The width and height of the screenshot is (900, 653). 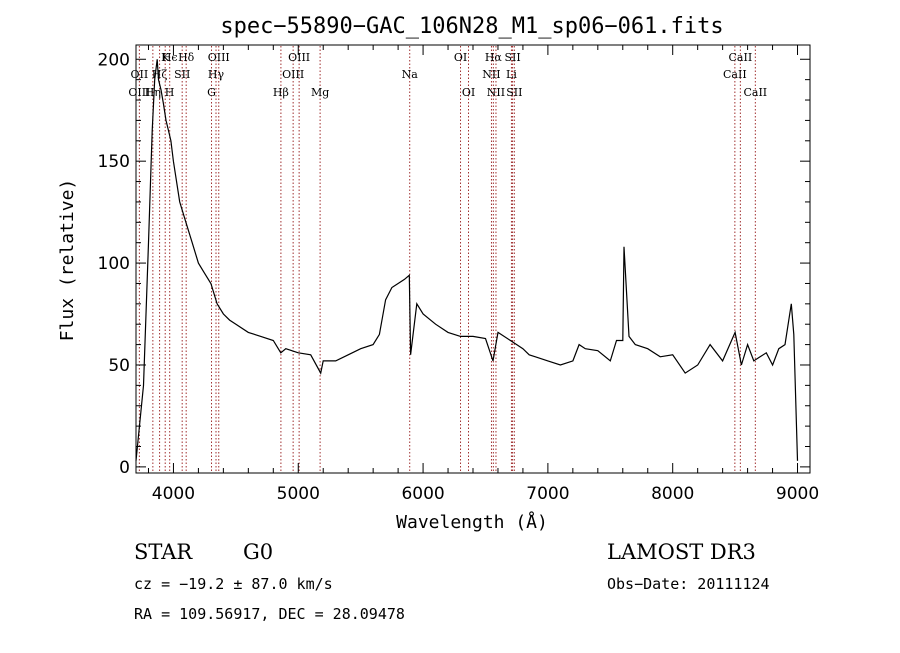 What do you see at coordinates (114, 162) in the screenshot?
I see `y-tick-label: 150` at bounding box center [114, 162].